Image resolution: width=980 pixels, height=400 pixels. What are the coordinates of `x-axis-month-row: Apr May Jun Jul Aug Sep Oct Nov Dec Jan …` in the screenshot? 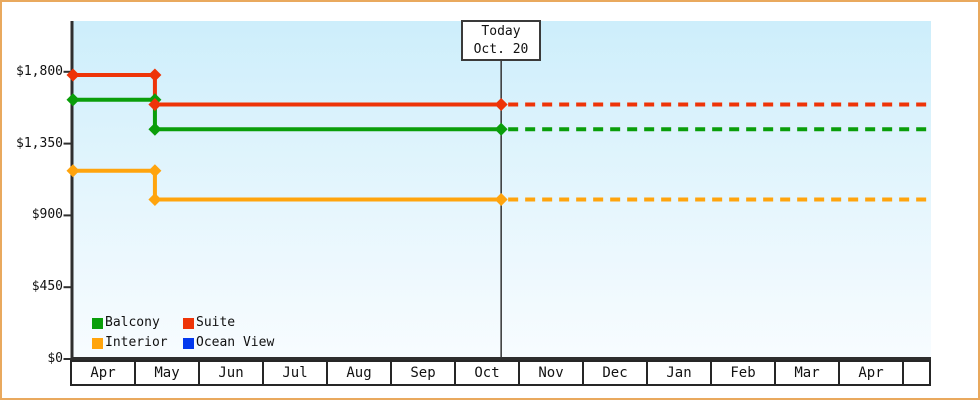 It's located at (500, 373).